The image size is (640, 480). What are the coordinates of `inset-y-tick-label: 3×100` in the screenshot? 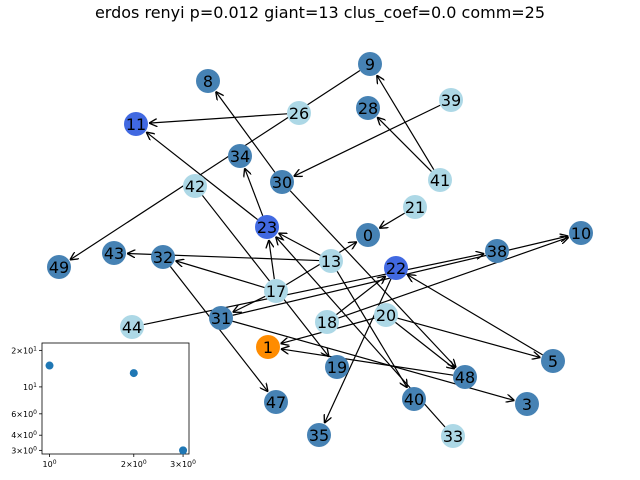 It's located at (24, 450).